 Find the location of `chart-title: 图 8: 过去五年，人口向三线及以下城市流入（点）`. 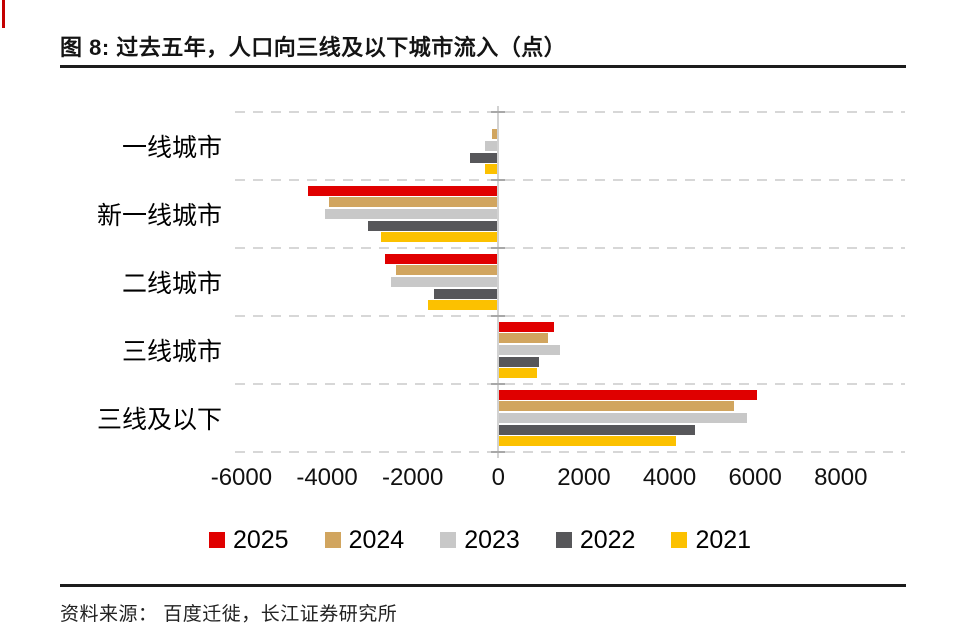

chart-title: 图 8: 过去五年，人口向三线及以下城市流入（点） is located at coordinates (313, 47).